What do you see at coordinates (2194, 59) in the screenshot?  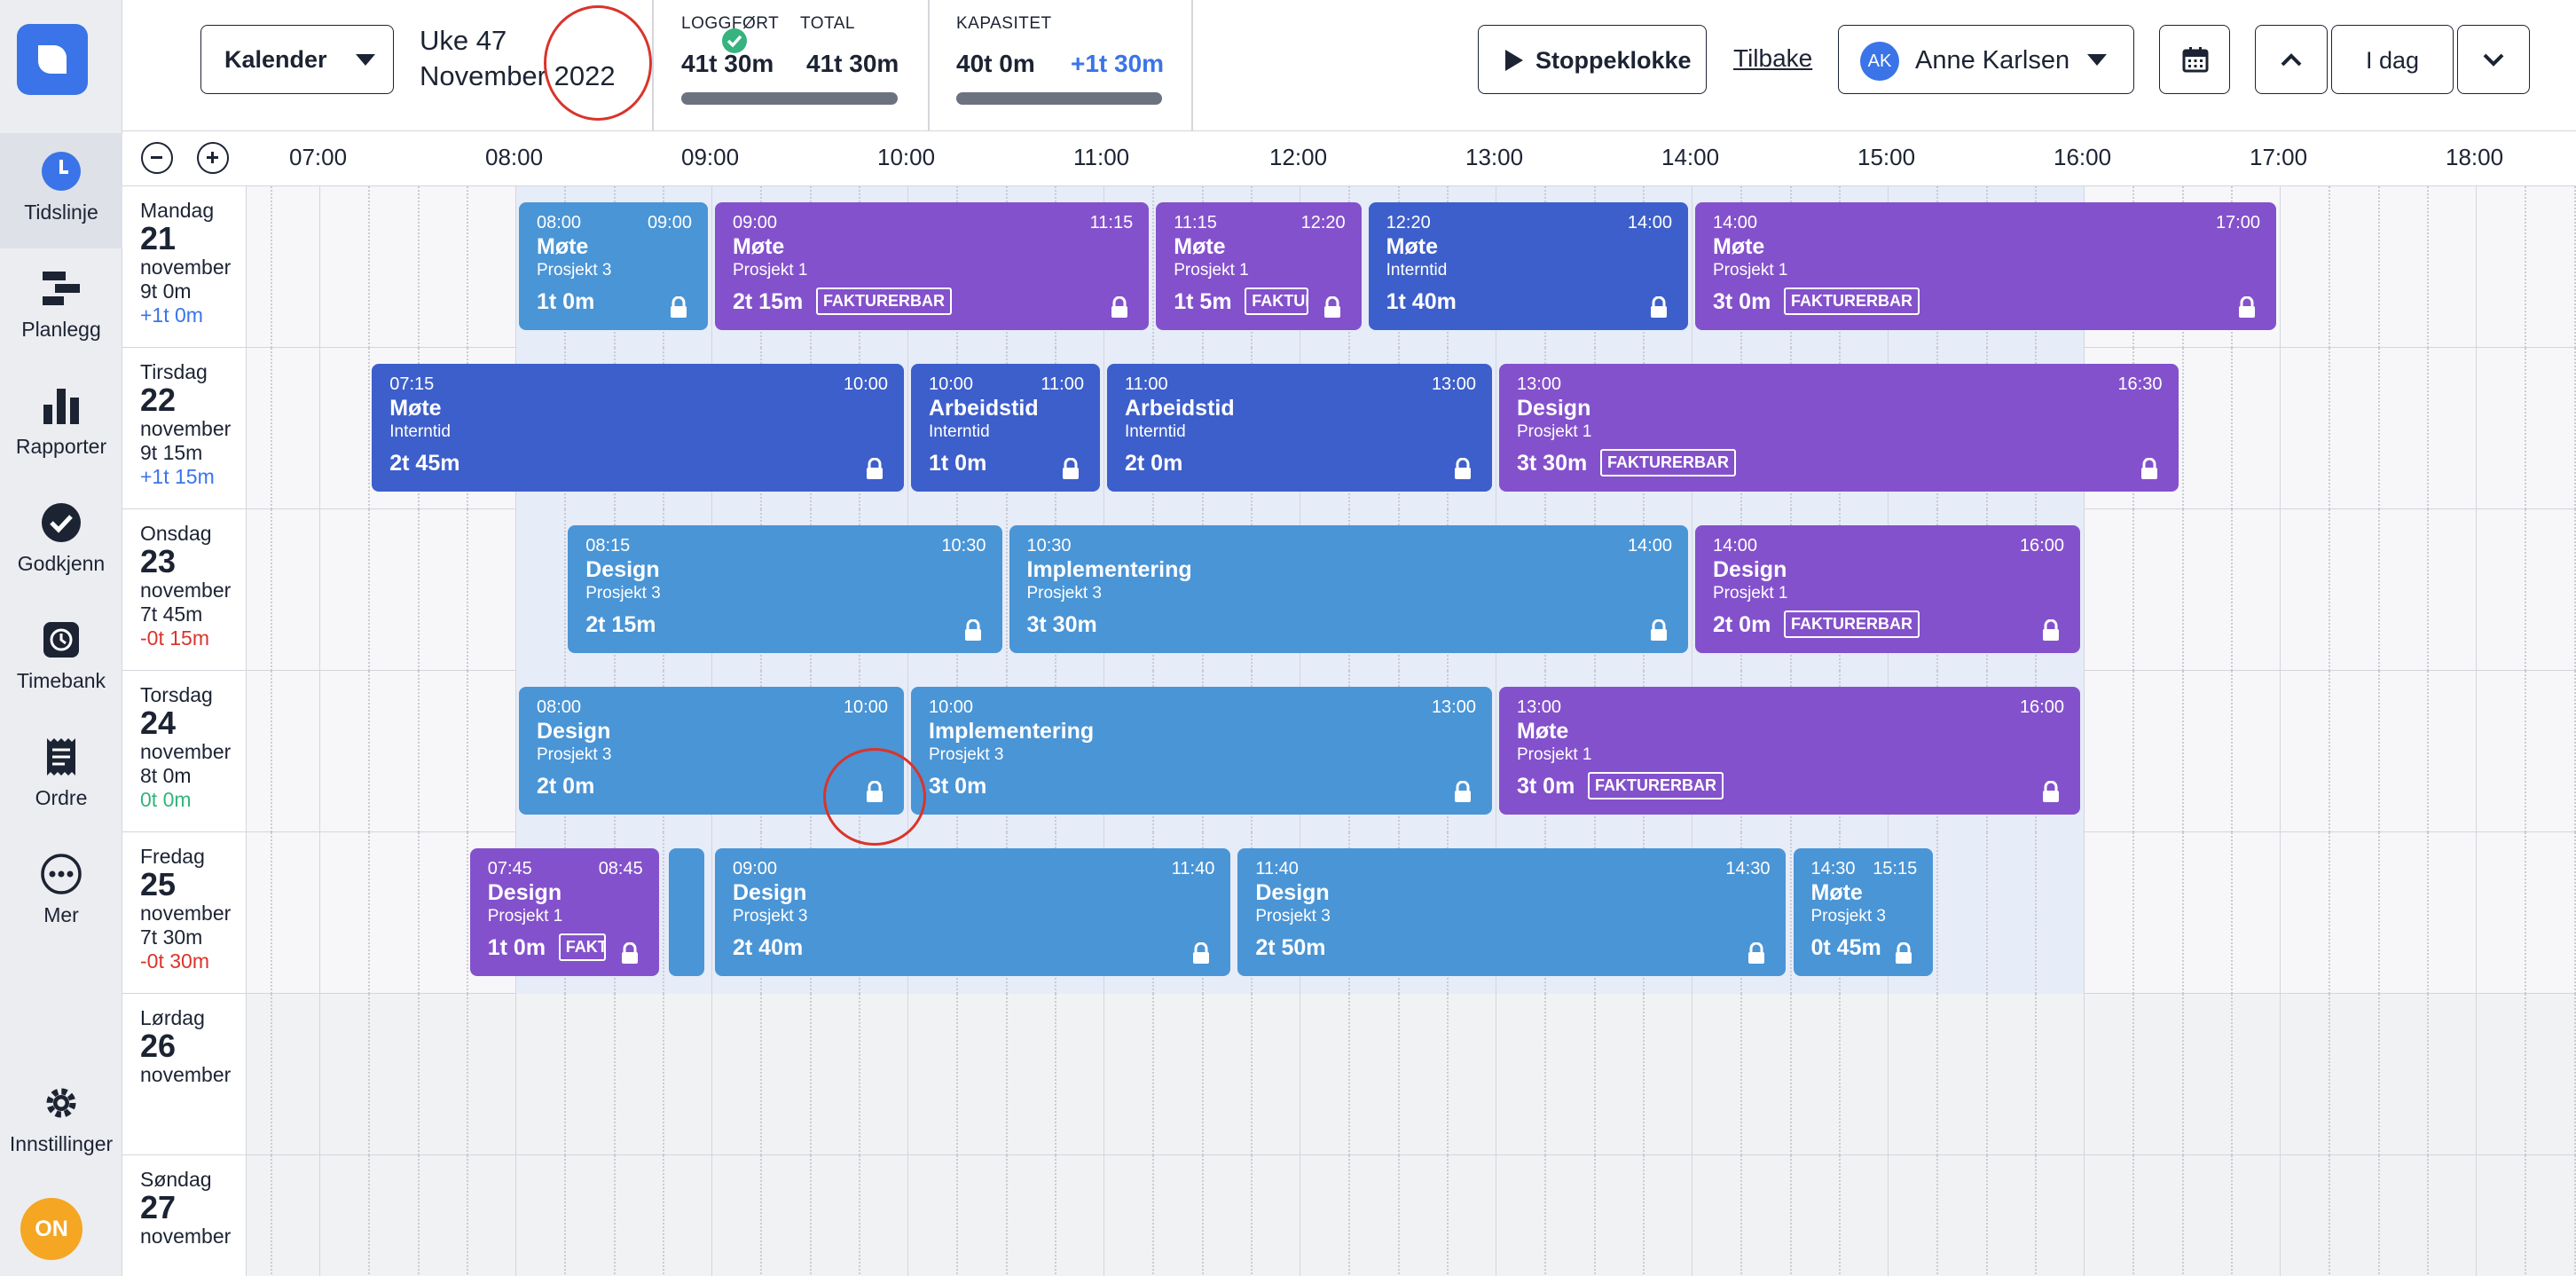 I see `calendar-button` at bounding box center [2194, 59].